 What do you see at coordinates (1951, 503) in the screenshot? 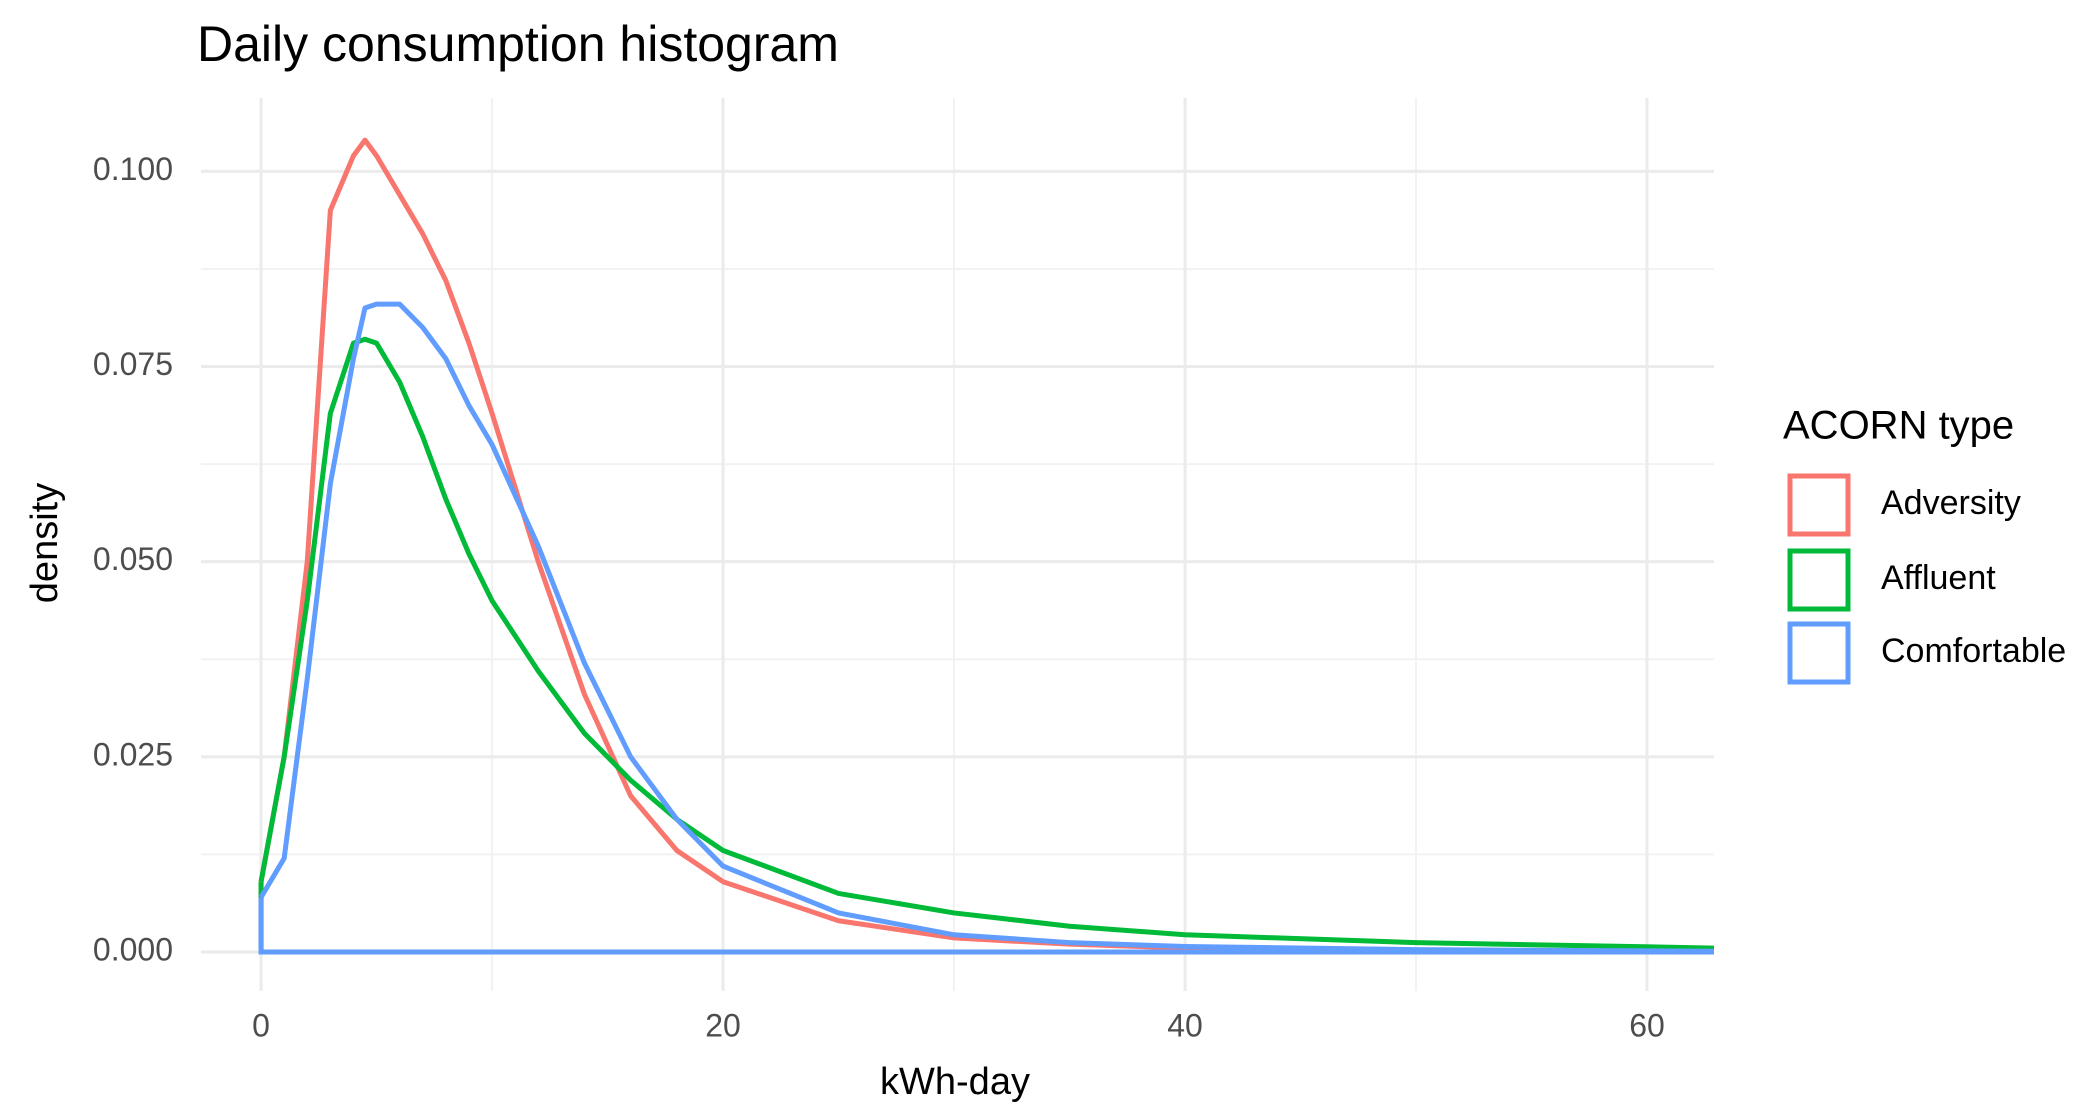
I see `legend-label: Adversity` at bounding box center [1951, 503].